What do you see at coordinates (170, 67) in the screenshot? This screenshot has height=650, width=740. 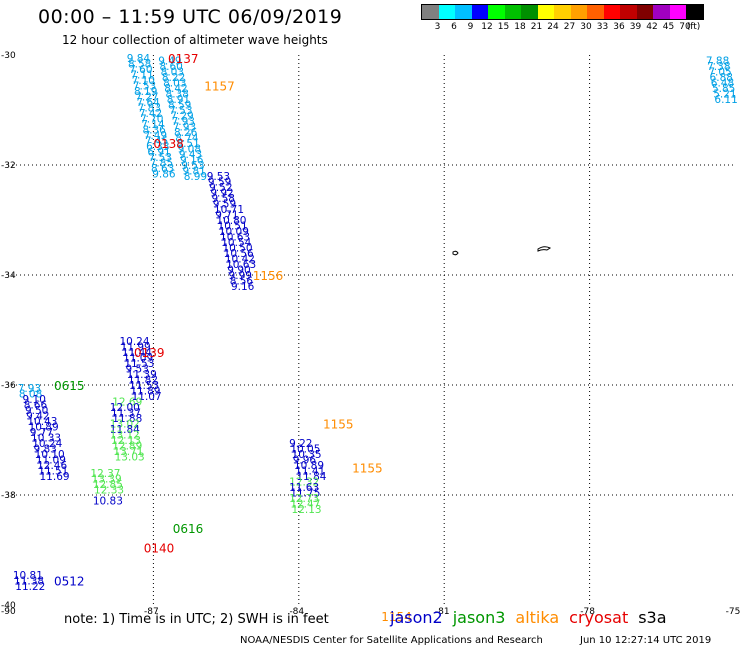 I see `wave-height-value: 8.60` at bounding box center [170, 67].